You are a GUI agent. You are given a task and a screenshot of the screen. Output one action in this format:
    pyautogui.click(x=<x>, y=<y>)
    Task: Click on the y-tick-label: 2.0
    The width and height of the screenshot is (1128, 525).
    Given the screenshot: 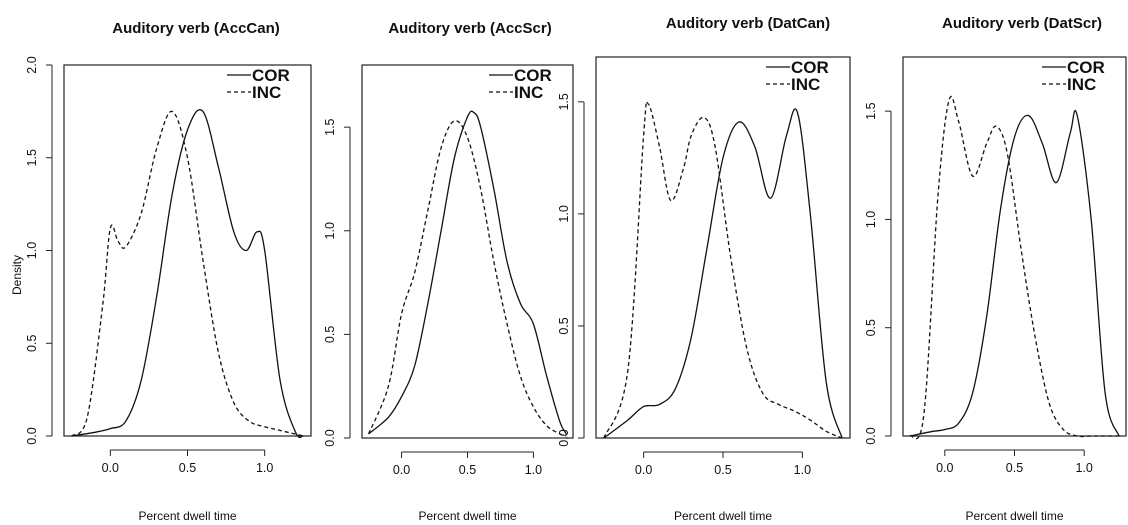 What is the action you would take?
    pyautogui.click(x=32, y=64)
    